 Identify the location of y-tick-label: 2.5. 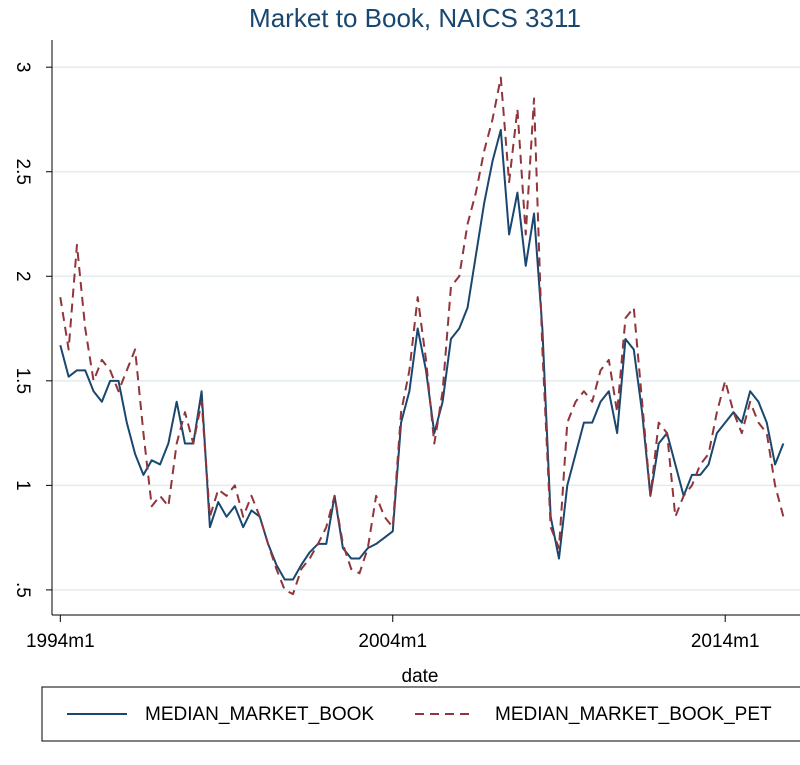
(22, 172).